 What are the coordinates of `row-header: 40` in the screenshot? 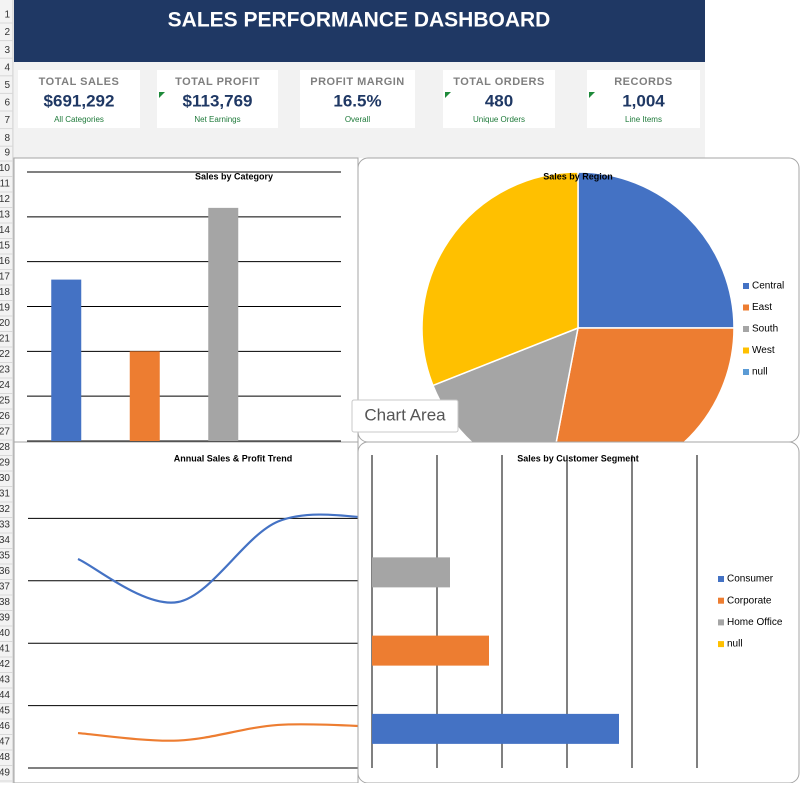 It's located at (5, 633).